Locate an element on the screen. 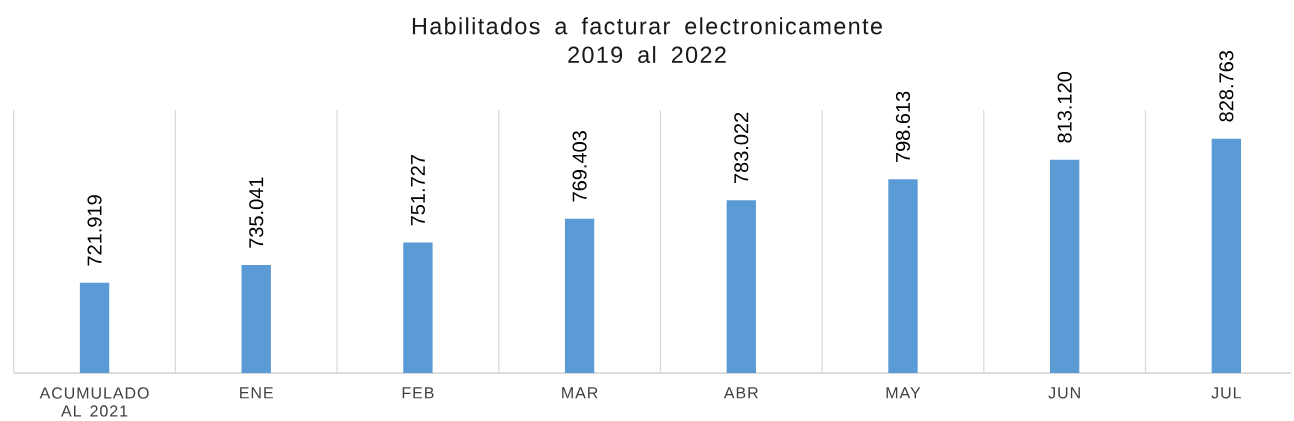  x-tick-label: MAY is located at coordinates (903, 393).